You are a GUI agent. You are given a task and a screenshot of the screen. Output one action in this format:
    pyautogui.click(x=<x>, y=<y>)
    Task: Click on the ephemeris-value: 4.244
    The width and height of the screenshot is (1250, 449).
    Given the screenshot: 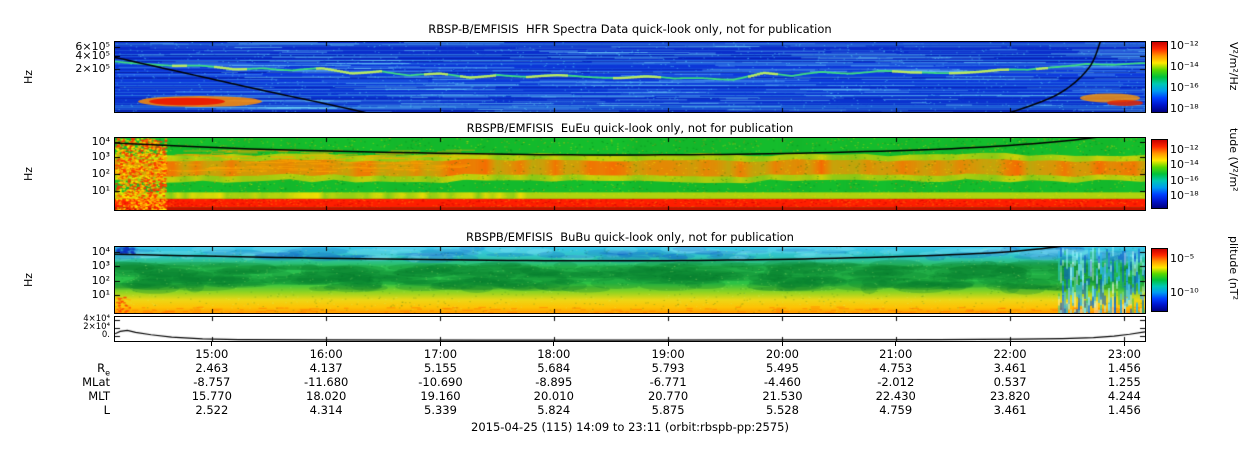 What is the action you would take?
    pyautogui.click(x=1124, y=396)
    